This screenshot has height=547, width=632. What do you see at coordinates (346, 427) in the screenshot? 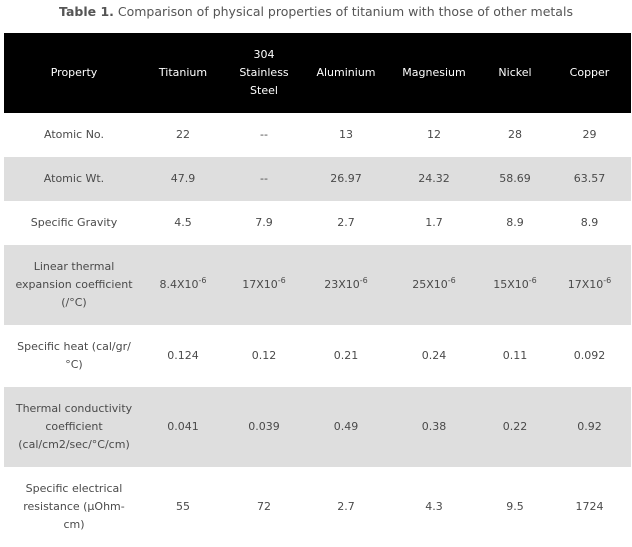
I see `value-cell: 0.49` at bounding box center [346, 427].